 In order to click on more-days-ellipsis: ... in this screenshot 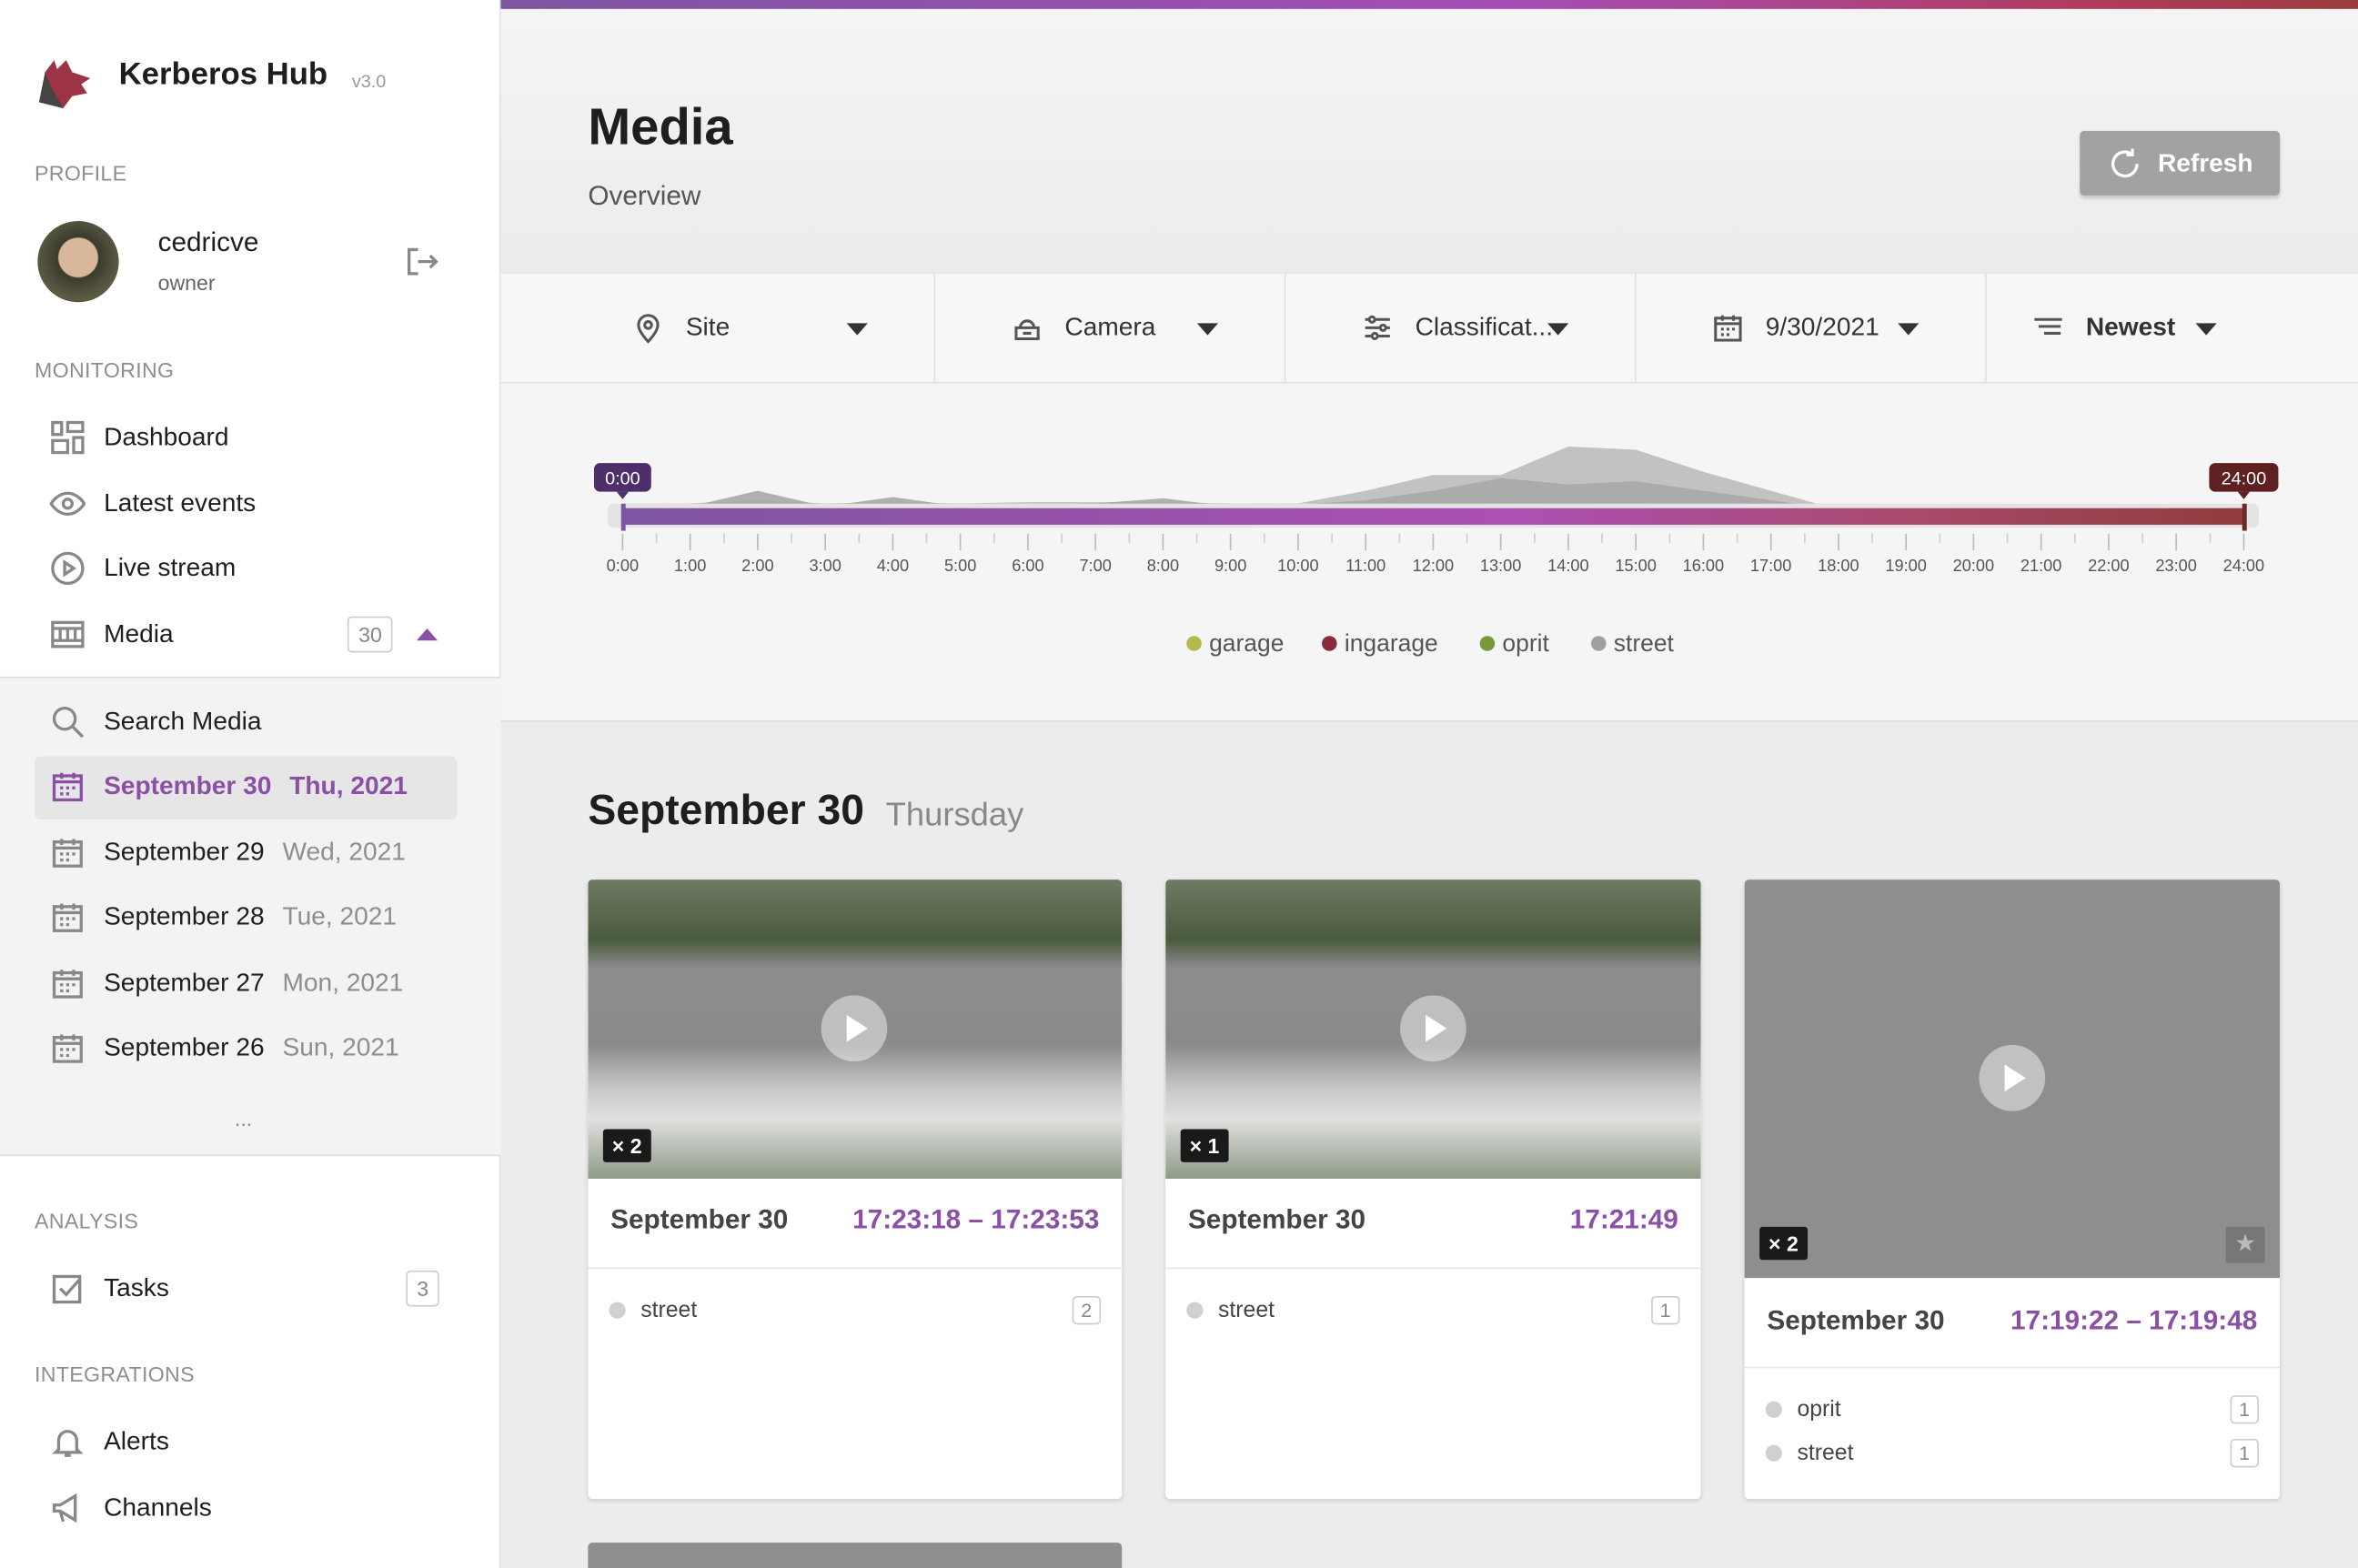, I will do `click(244, 1118)`.